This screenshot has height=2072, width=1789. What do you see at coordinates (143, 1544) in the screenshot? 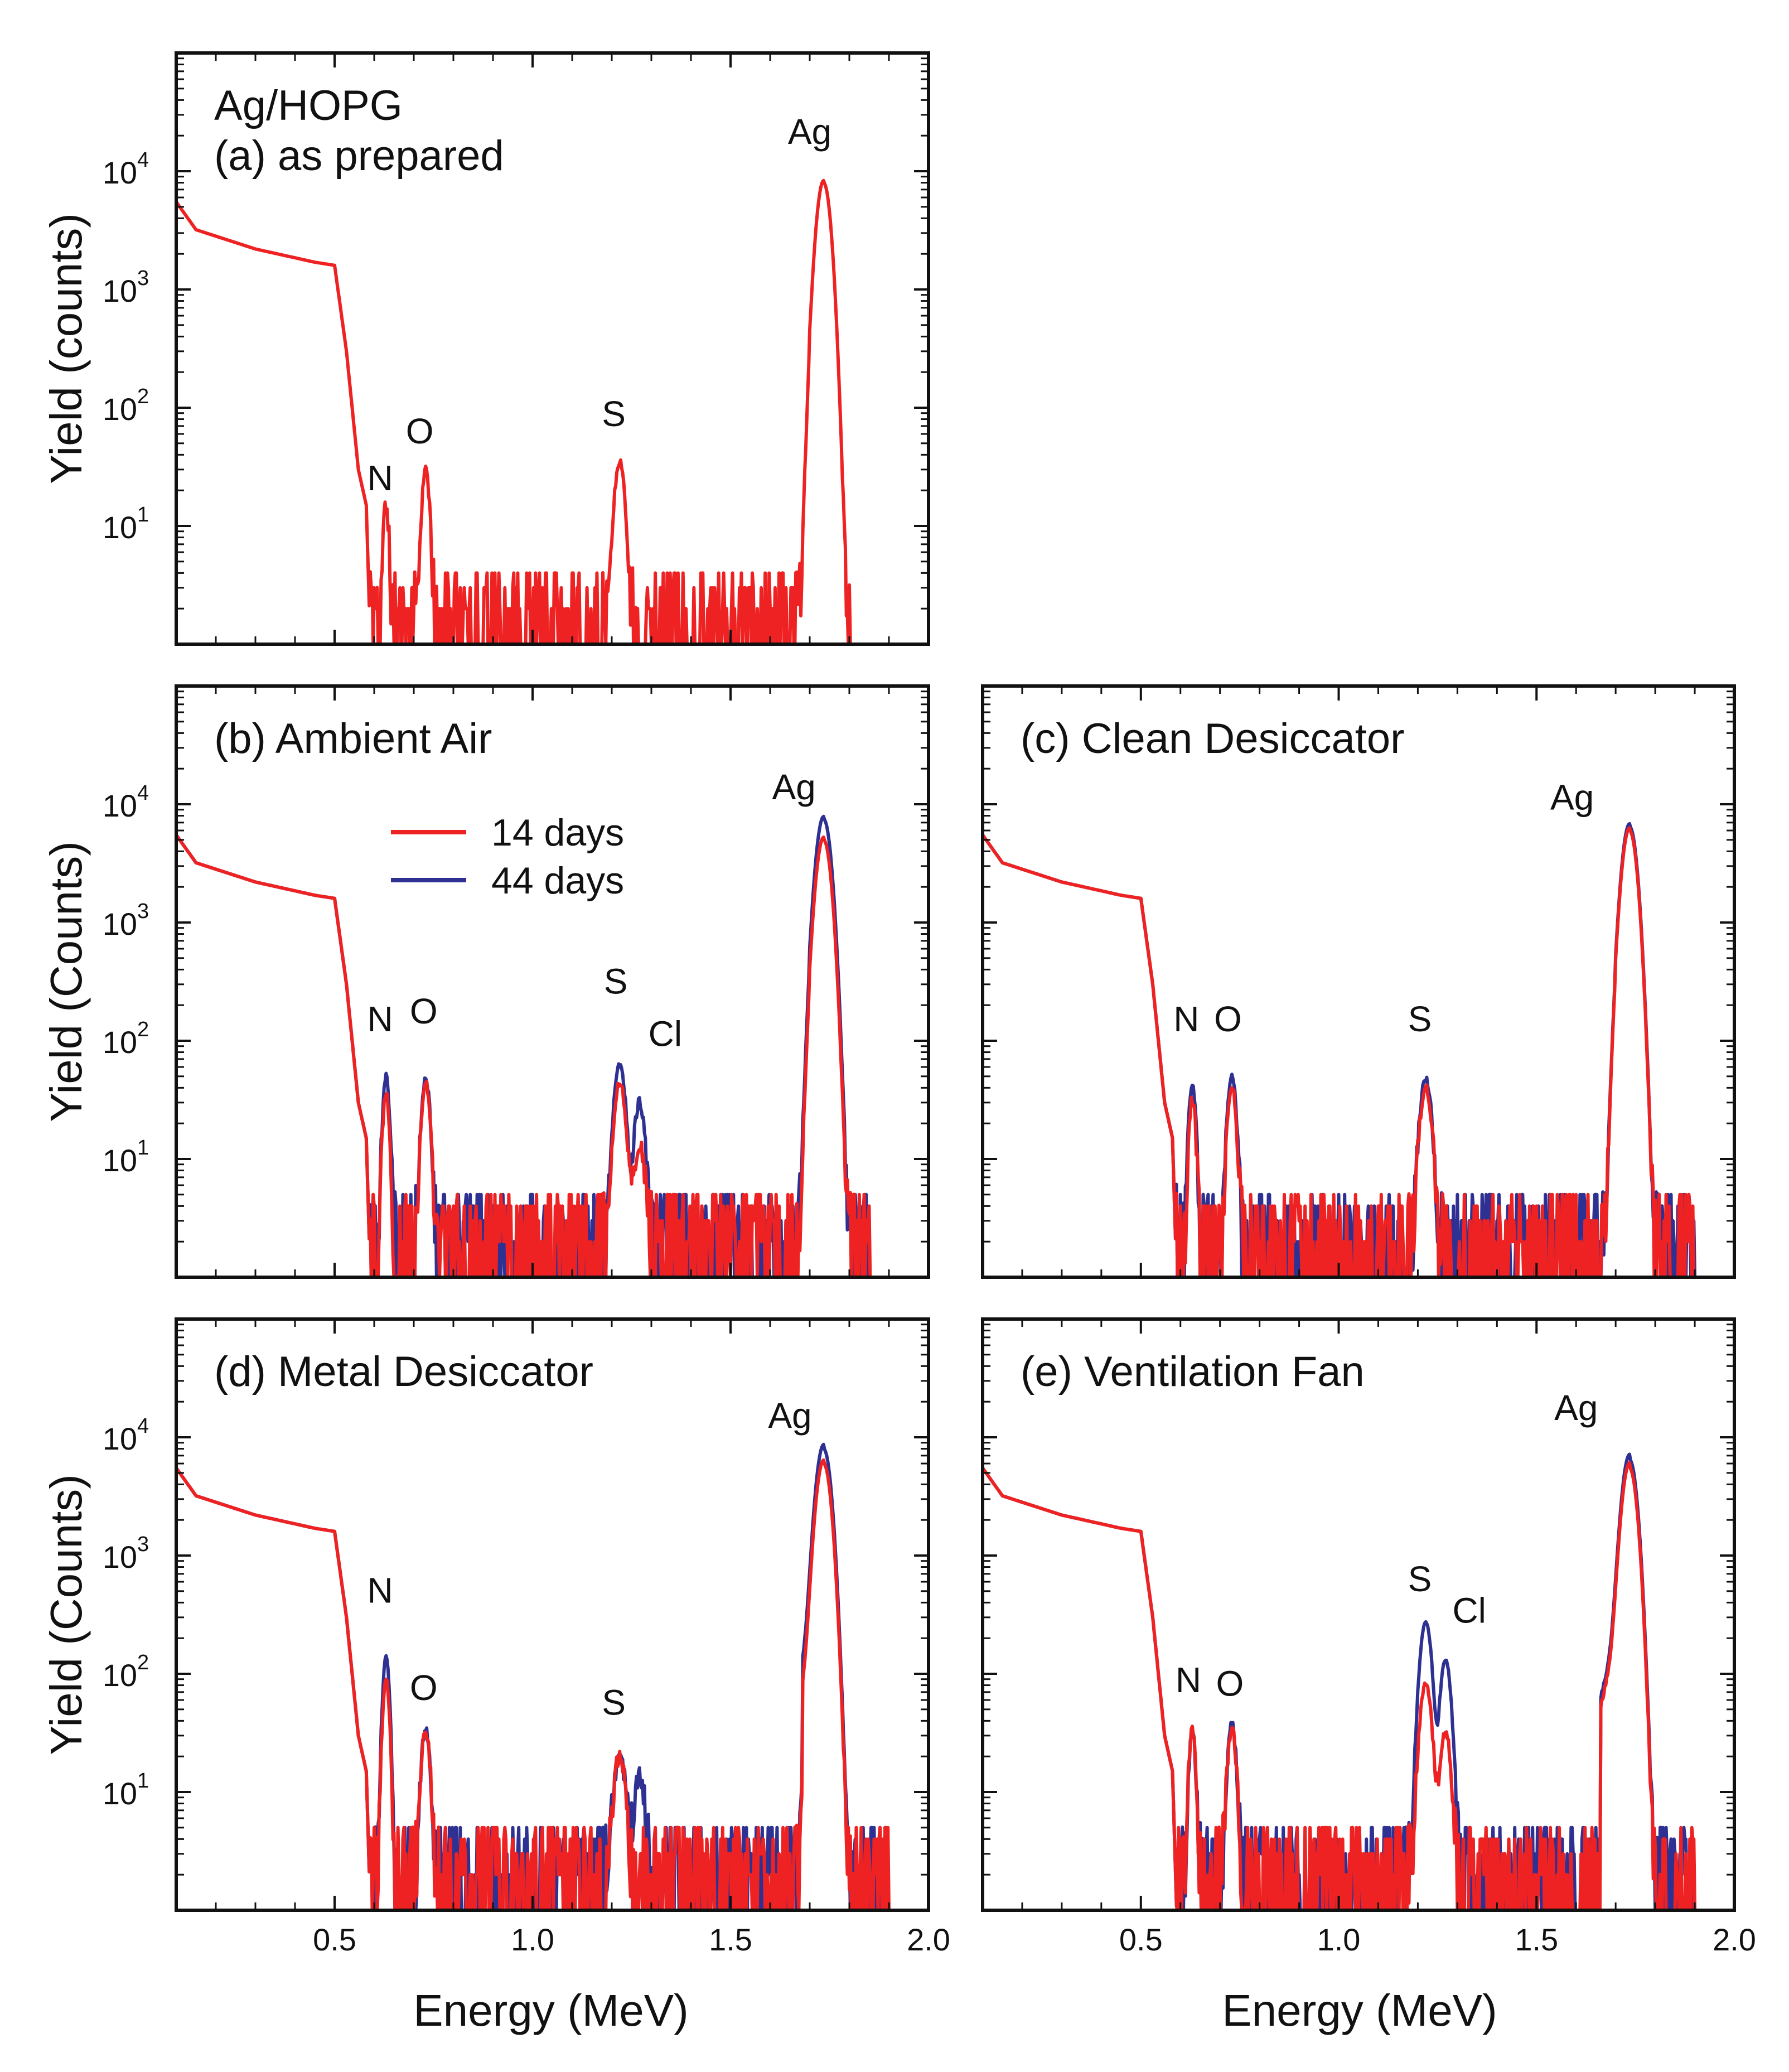
I see `y-tick-exponent-d: 3` at bounding box center [143, 1544].